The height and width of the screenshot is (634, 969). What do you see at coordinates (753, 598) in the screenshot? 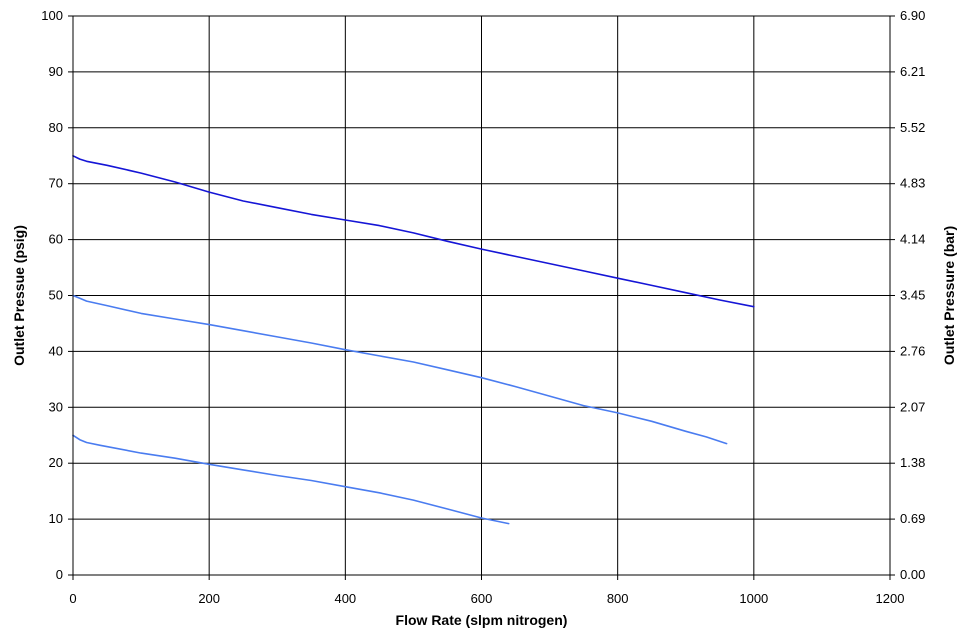
I see `x-tick-label: 1000` at bounding box center [753, 598].